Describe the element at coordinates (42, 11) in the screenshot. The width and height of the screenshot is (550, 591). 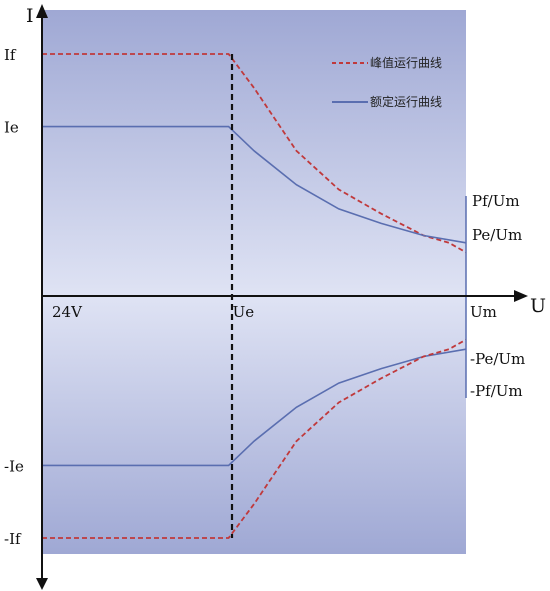
I see `y-axis-arrow` at that location.